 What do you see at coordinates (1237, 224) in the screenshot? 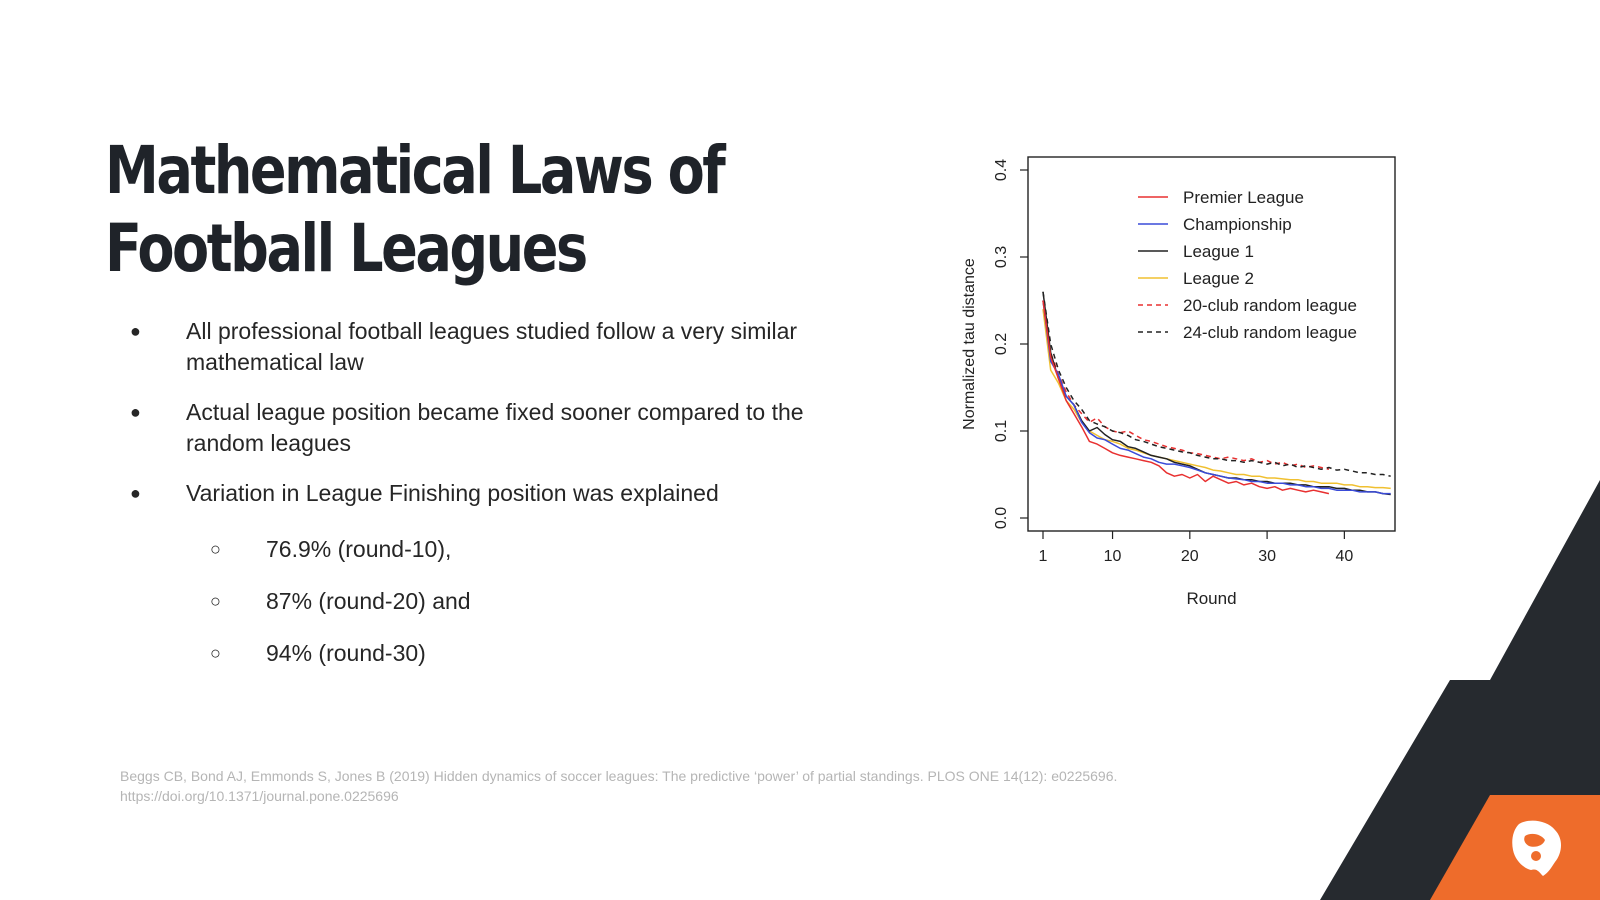
I see `legend-label: Championship` at bounding box center [1237, 224].